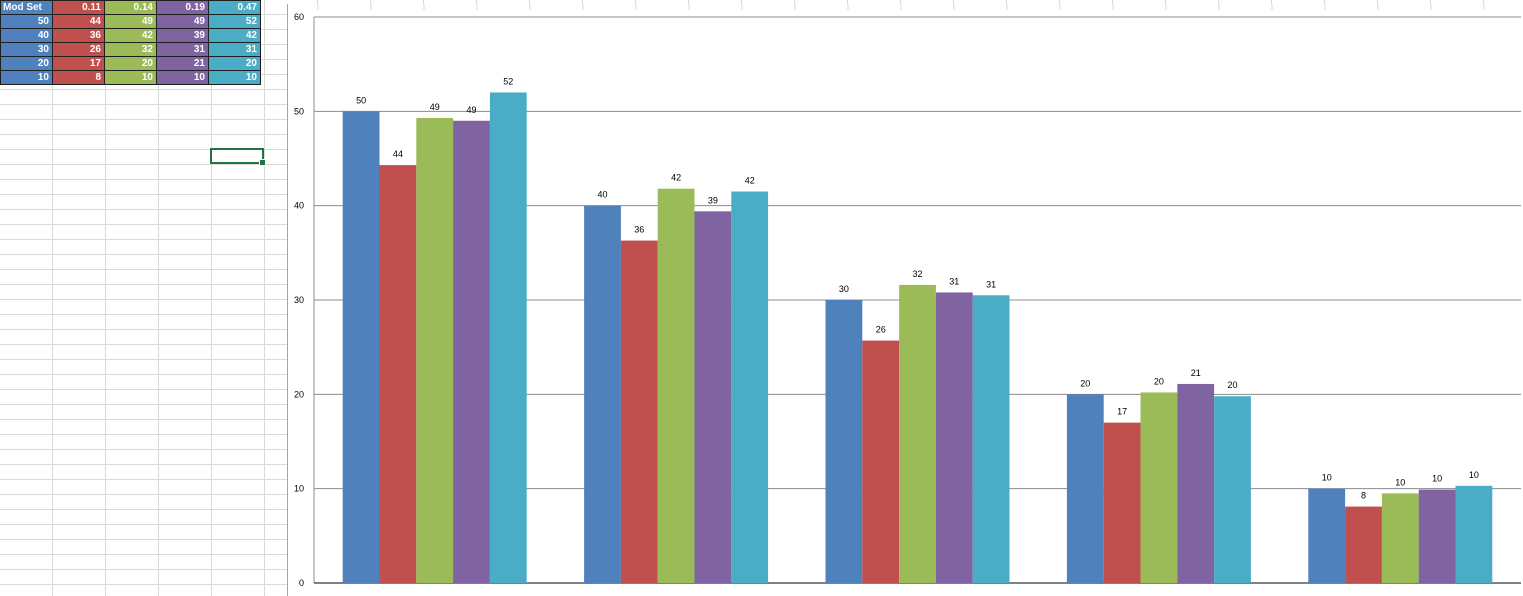 The height and width of the screenshot is (596, 1523). What do you see at coordinates (299, 206) in the screenshot?
I see `y-tick-label: 40` at bounding box center [299, 206].